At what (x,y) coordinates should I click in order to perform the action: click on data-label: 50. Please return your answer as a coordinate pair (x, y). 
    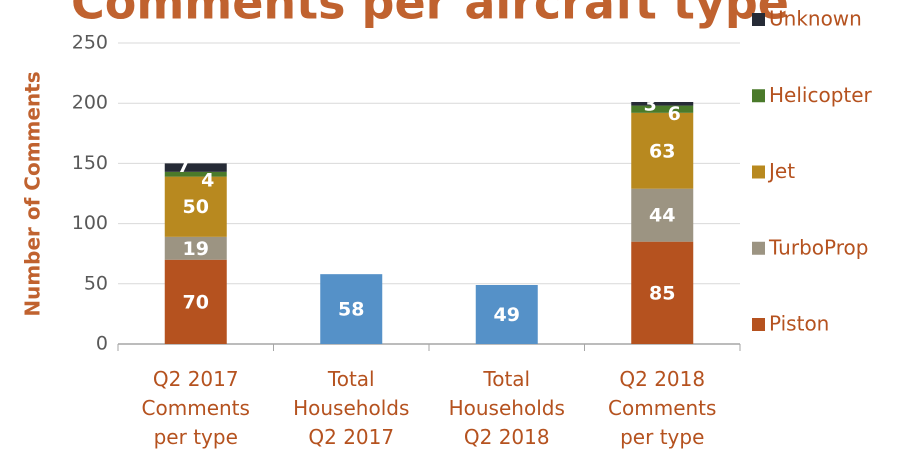
    Looking at the image, I should click on (196, 207).